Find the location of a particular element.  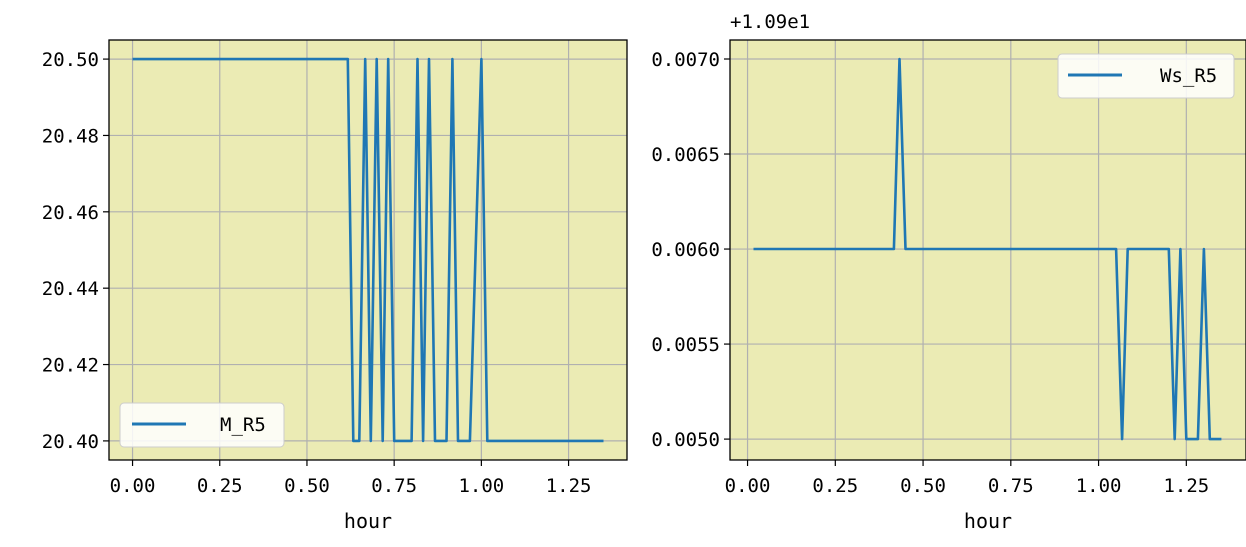

right-legend-box is located at coordinates (1146, 76).